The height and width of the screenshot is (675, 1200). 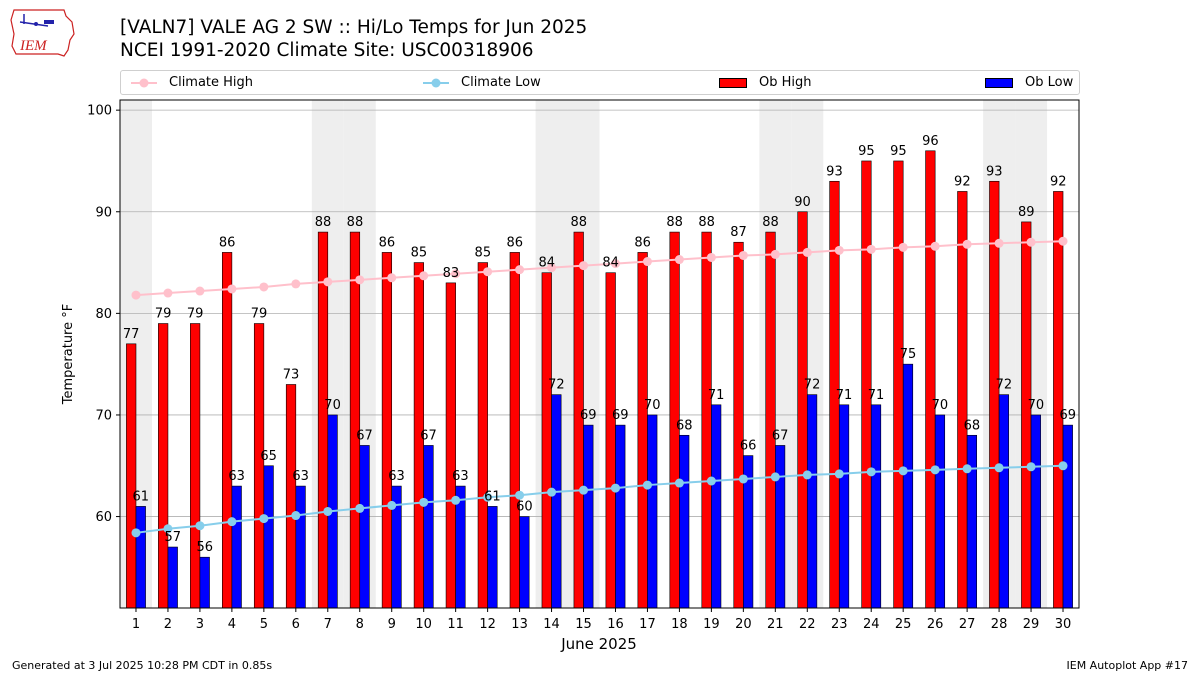 I want to click on x-tick-label-12: 12, so click(x=487, y=624).